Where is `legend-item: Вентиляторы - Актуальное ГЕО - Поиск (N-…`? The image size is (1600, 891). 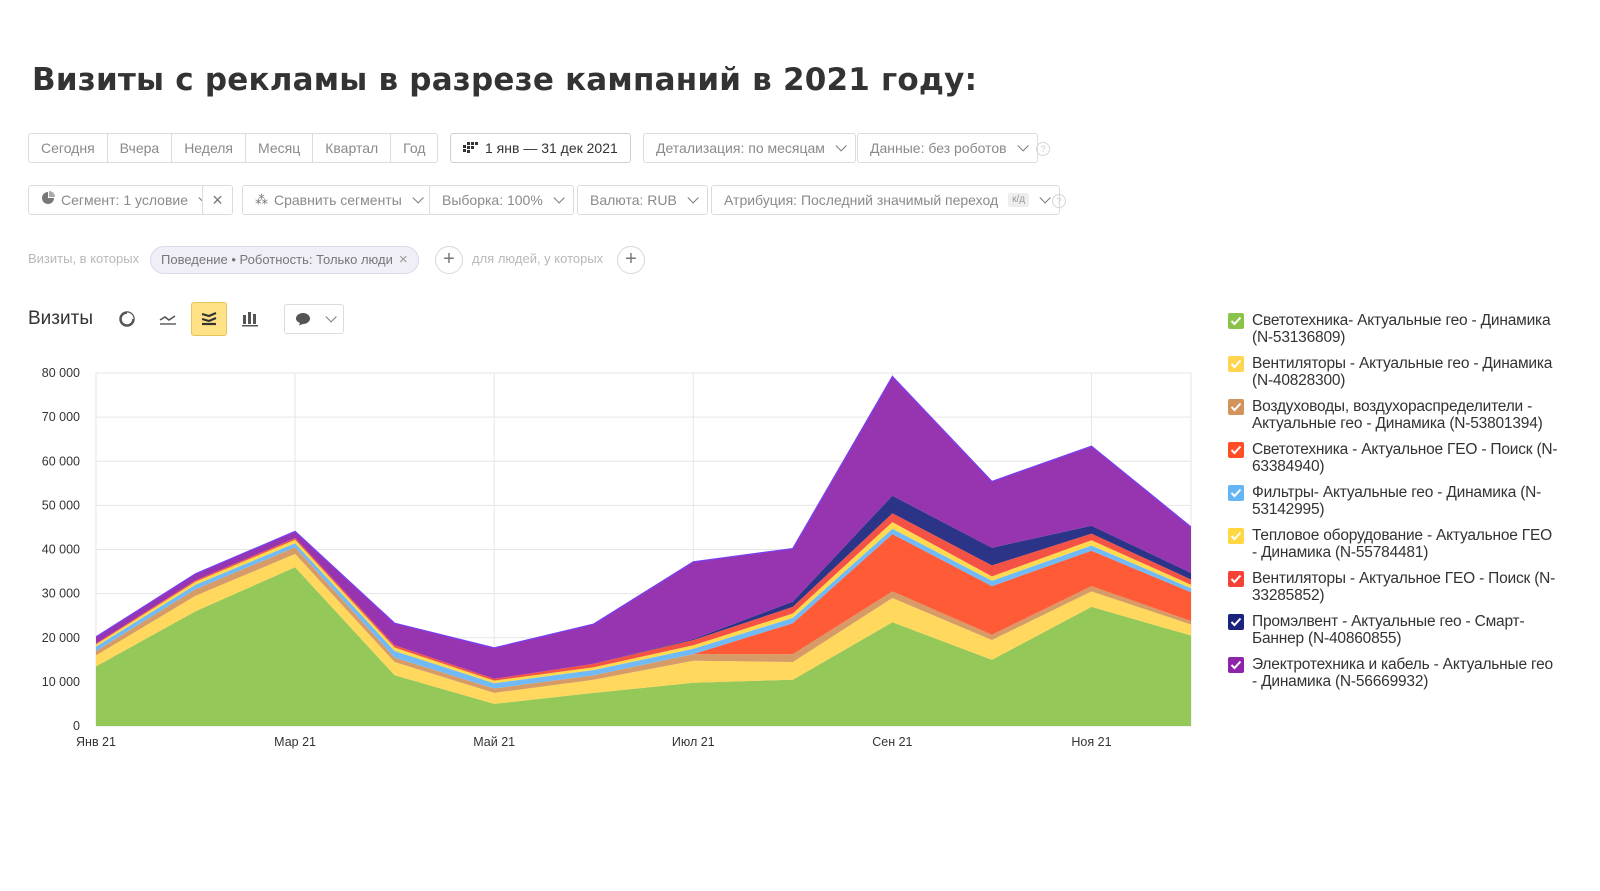
legend-item: Вентиляторы - Актуальное ГЕО - Поиск (N-… is located at coordinates (1393, 587).